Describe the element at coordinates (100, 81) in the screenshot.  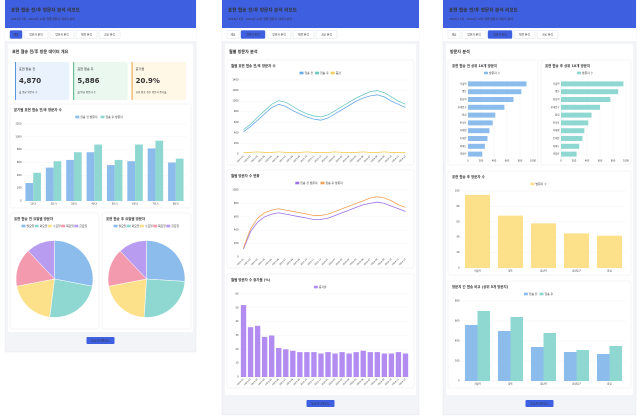
I see `kpi-card` at that location.